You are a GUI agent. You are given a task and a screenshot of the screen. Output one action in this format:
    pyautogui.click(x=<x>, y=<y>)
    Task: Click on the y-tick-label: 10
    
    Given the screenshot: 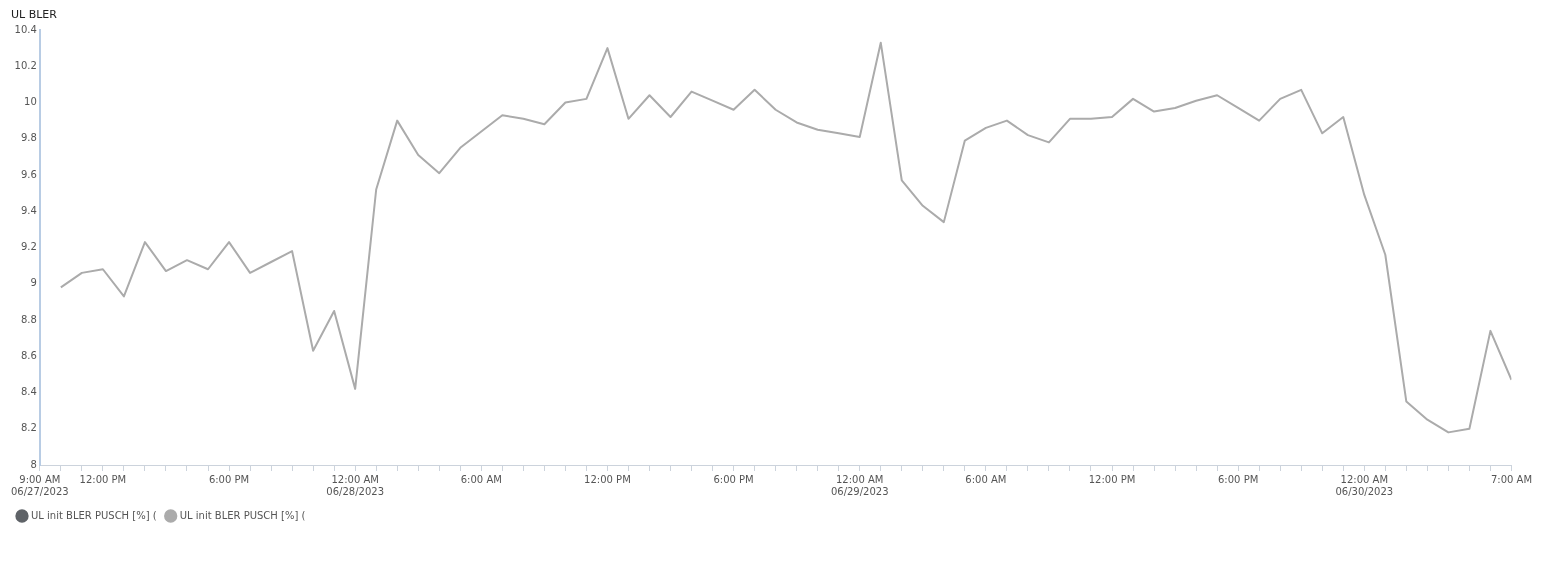 What is the action you would take?
    pyautogui.click(x=30, y=102)
    